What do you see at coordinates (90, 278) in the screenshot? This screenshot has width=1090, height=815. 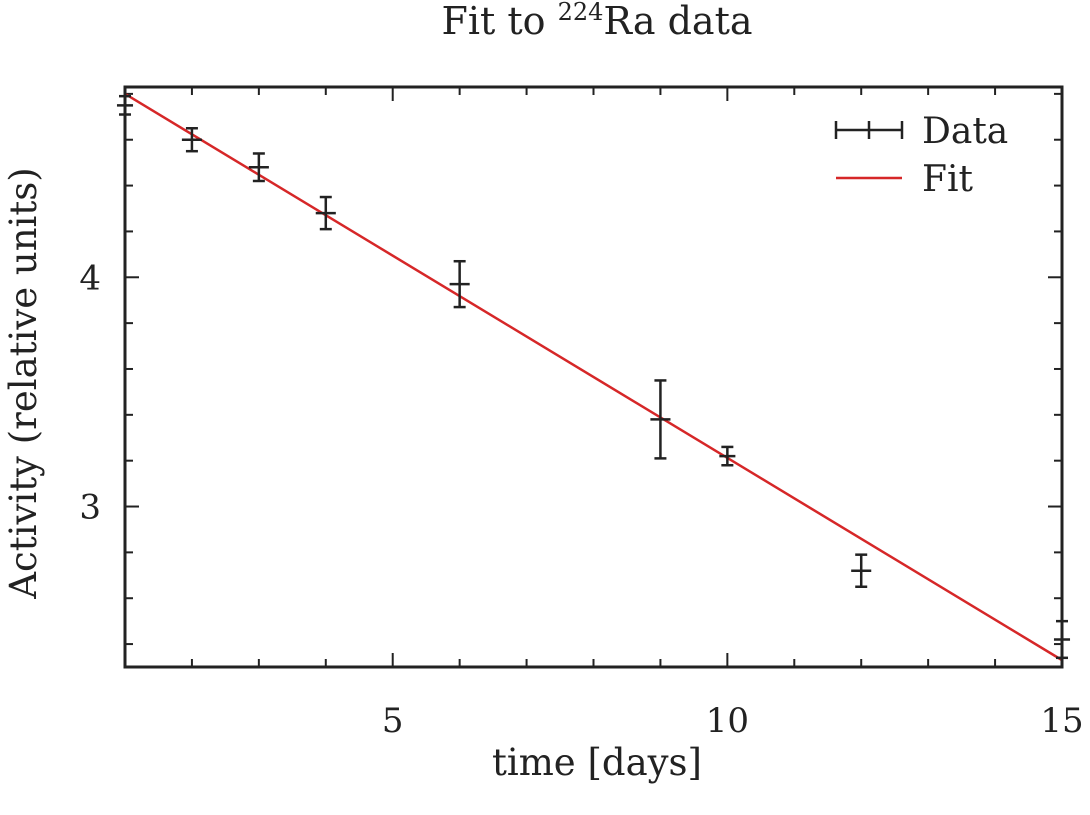 I see `y-tick-label: 4` at bounding box center [90, 278].